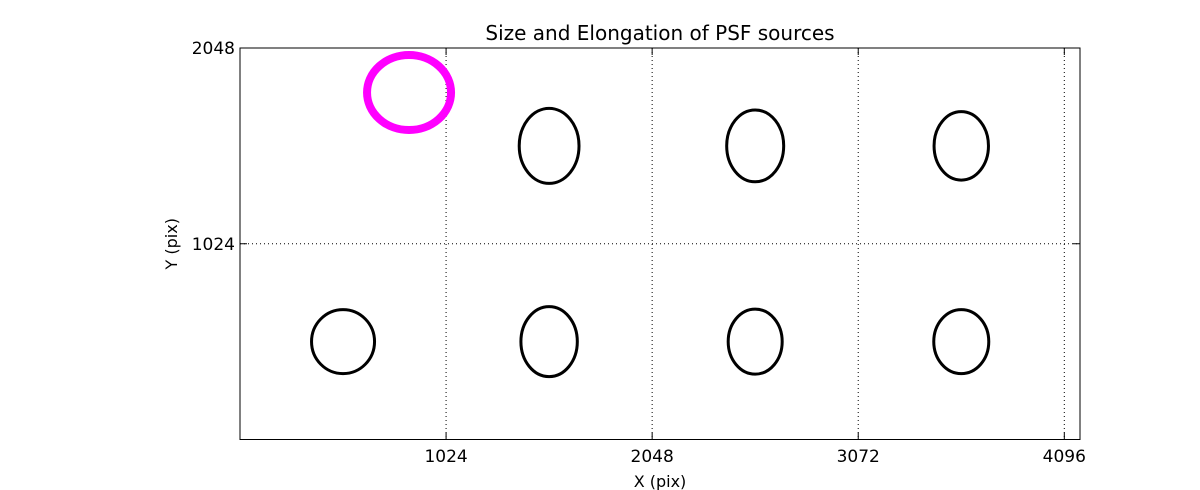  I want to click on psf-outlier-ellipse, so click(409, 93).